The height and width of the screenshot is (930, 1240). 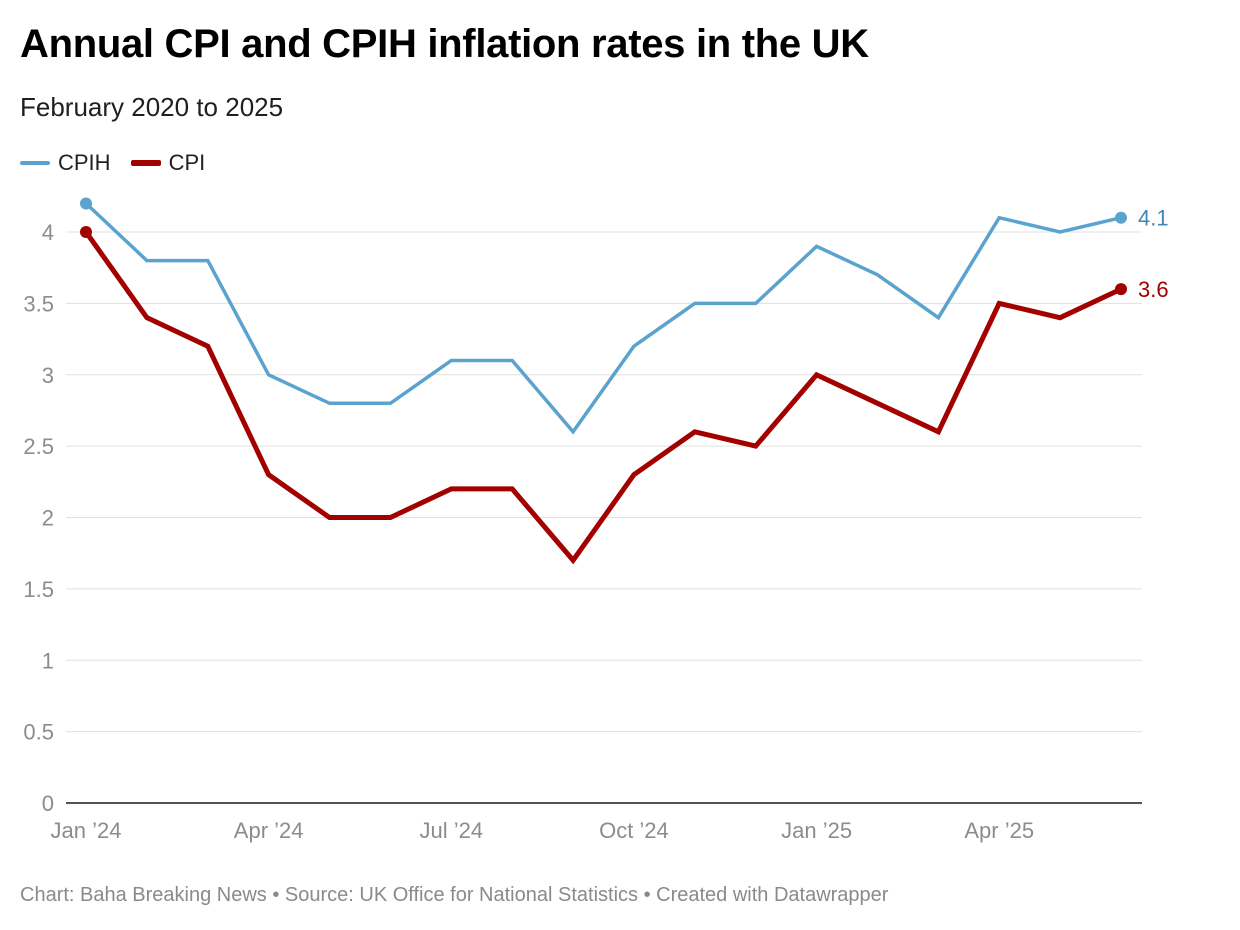 I want to click on y-tick-label: 3.5, so click(x=38, y=303).